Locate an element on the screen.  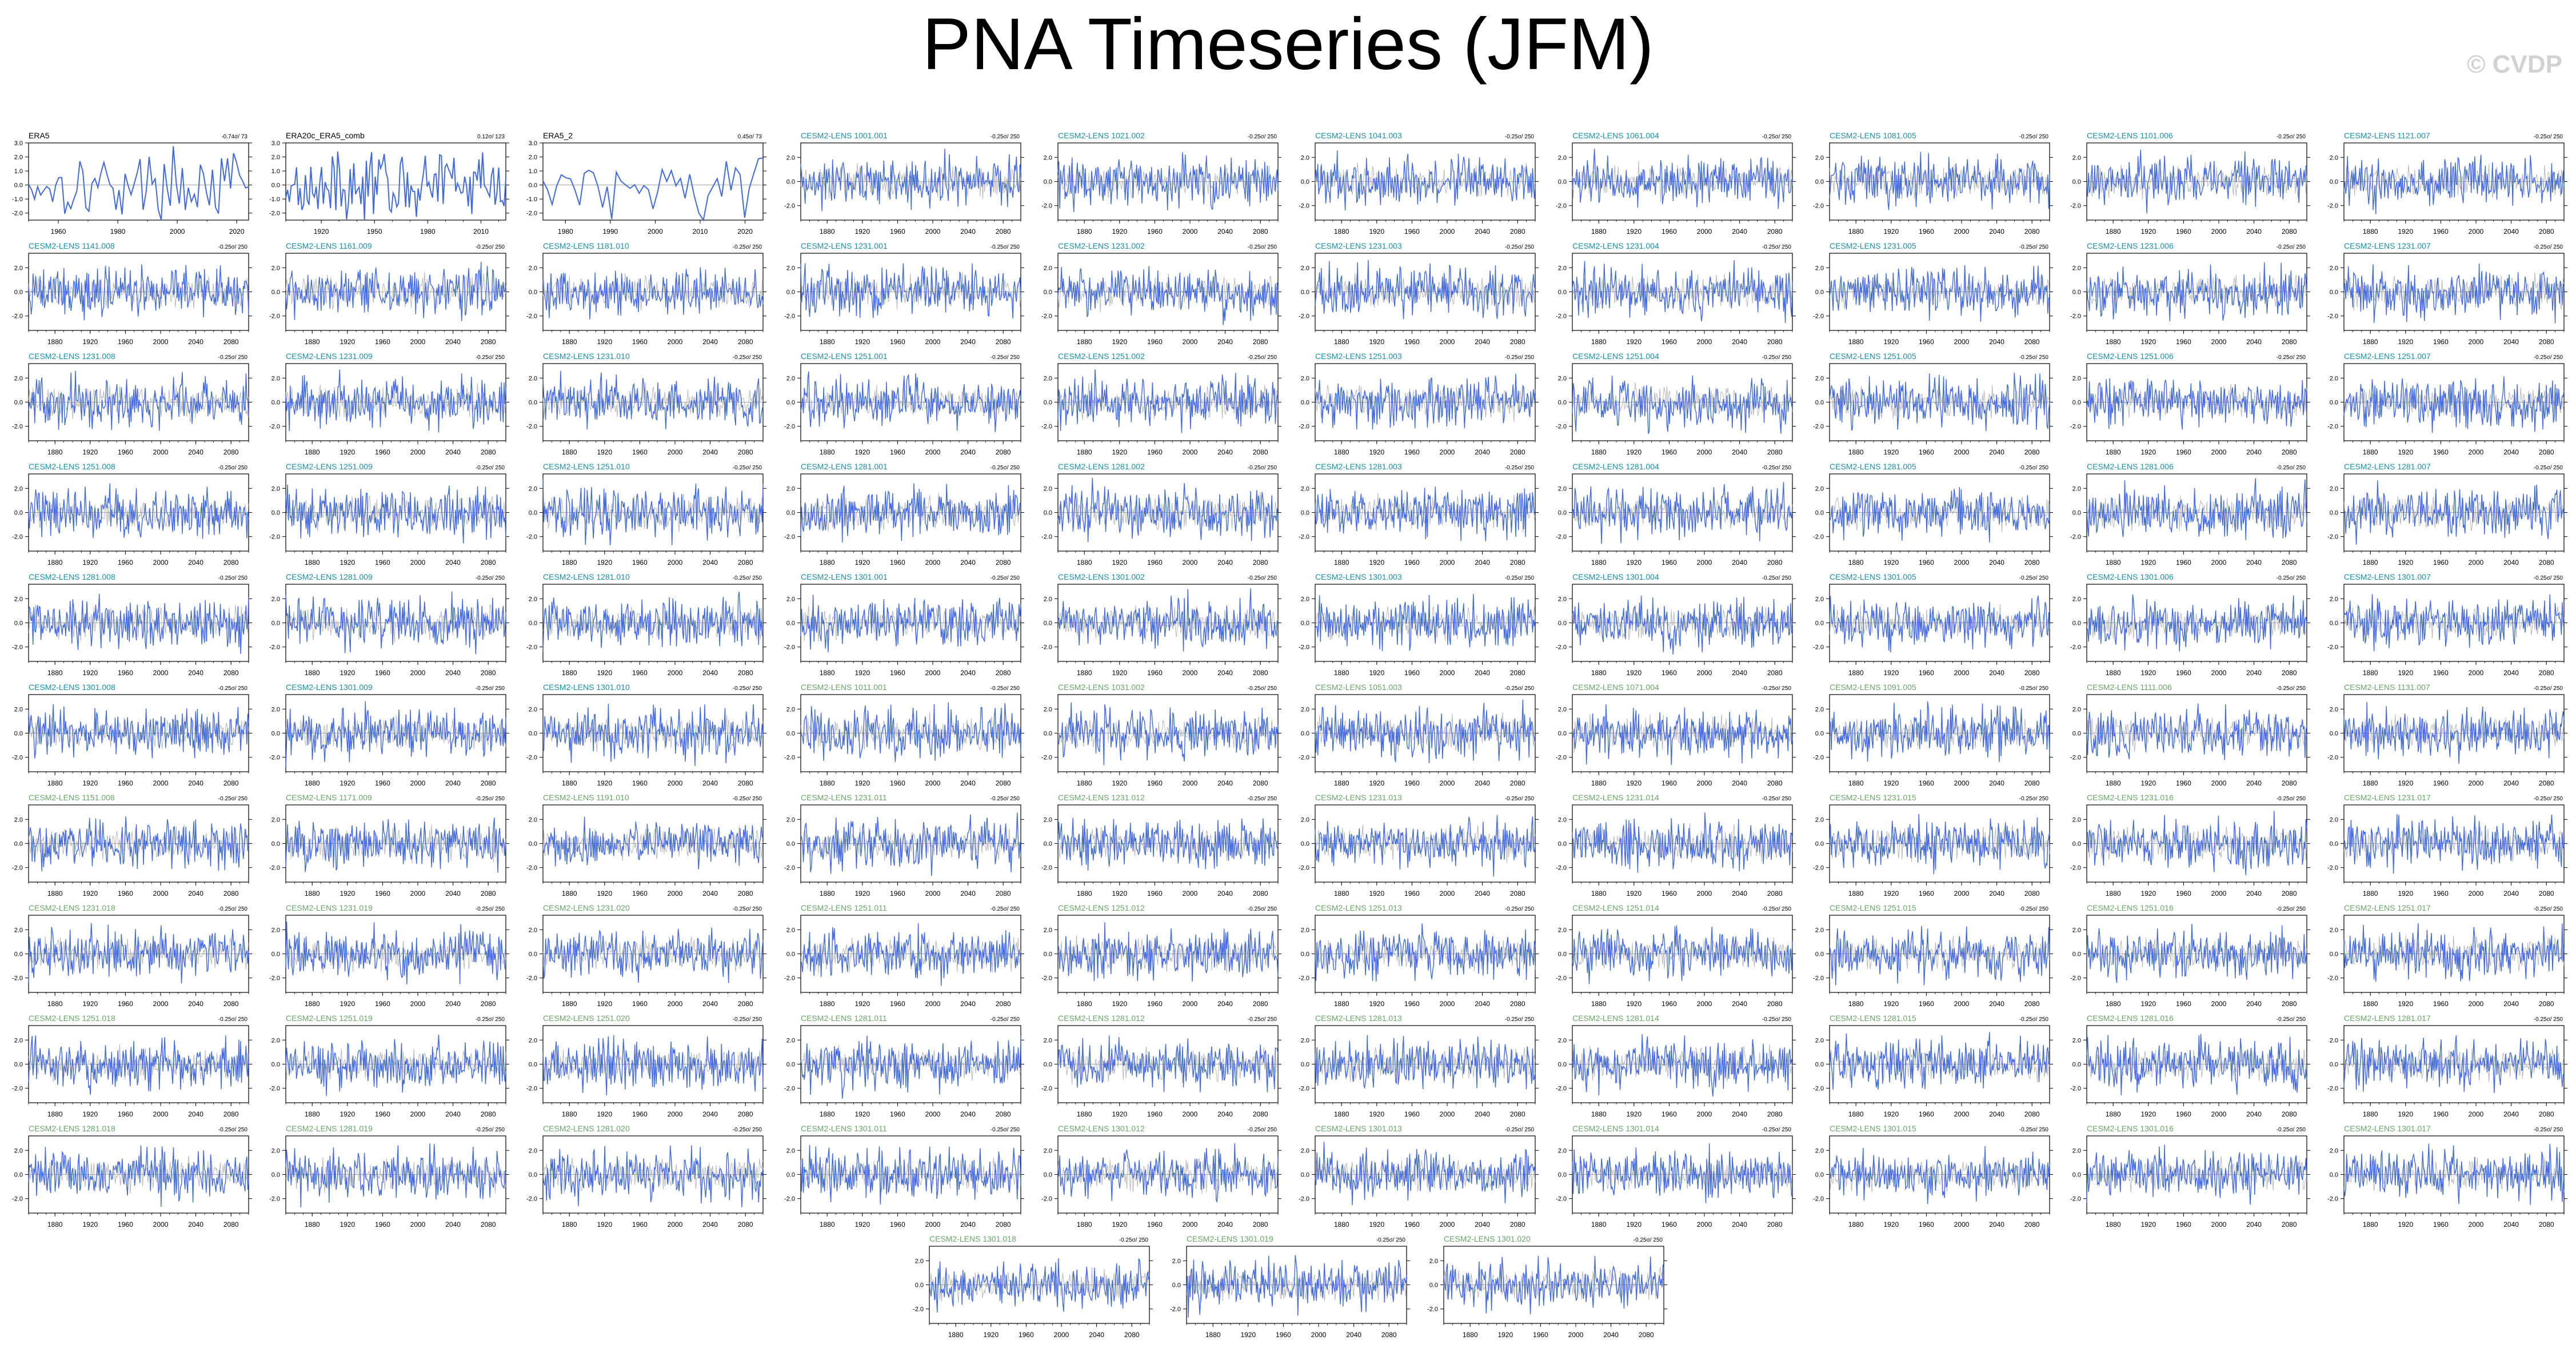
panel-title: CESM2-LENS 1251.007 is located at coordinates (2387, 356).